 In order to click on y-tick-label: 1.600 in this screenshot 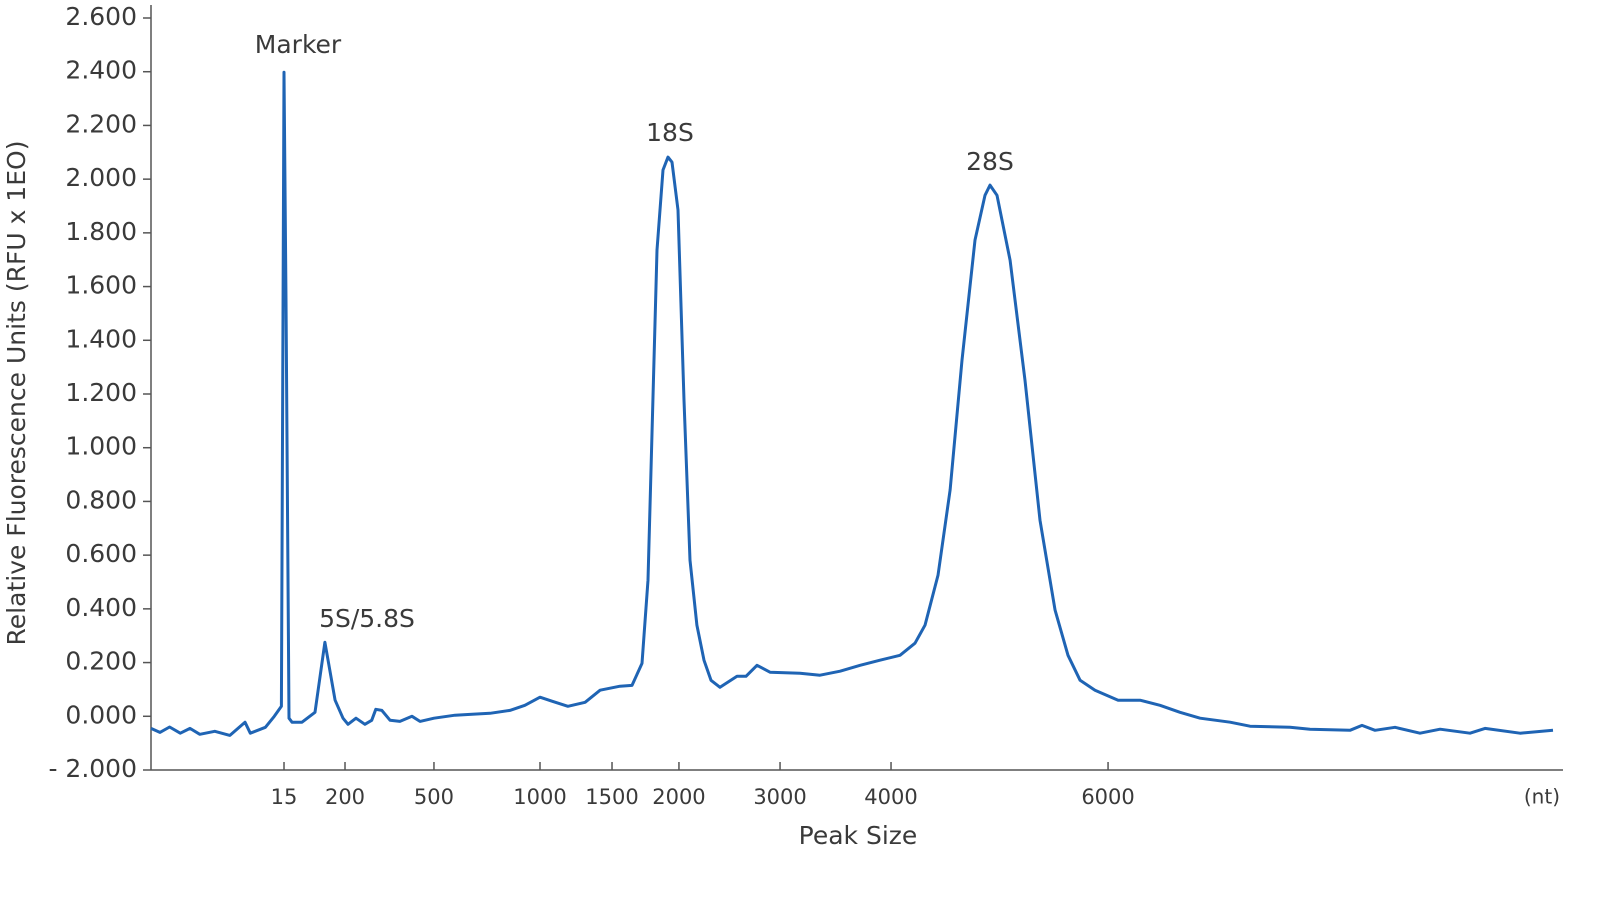, I will do `click(101, 285)`.